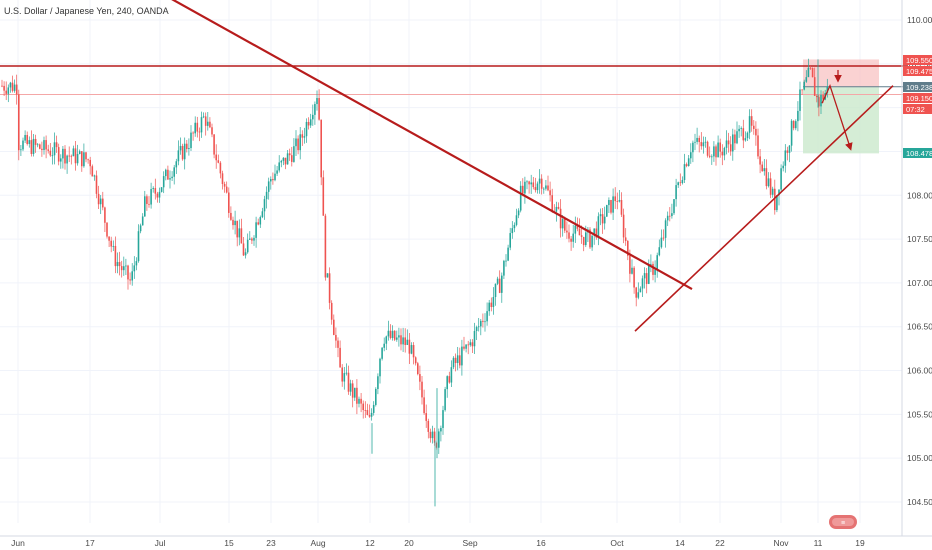 The width and height of the screenshot is (932, 550). Describe the element at coordinates (454, 80) in the screenshot. I see `horizontal-levels` at that location.